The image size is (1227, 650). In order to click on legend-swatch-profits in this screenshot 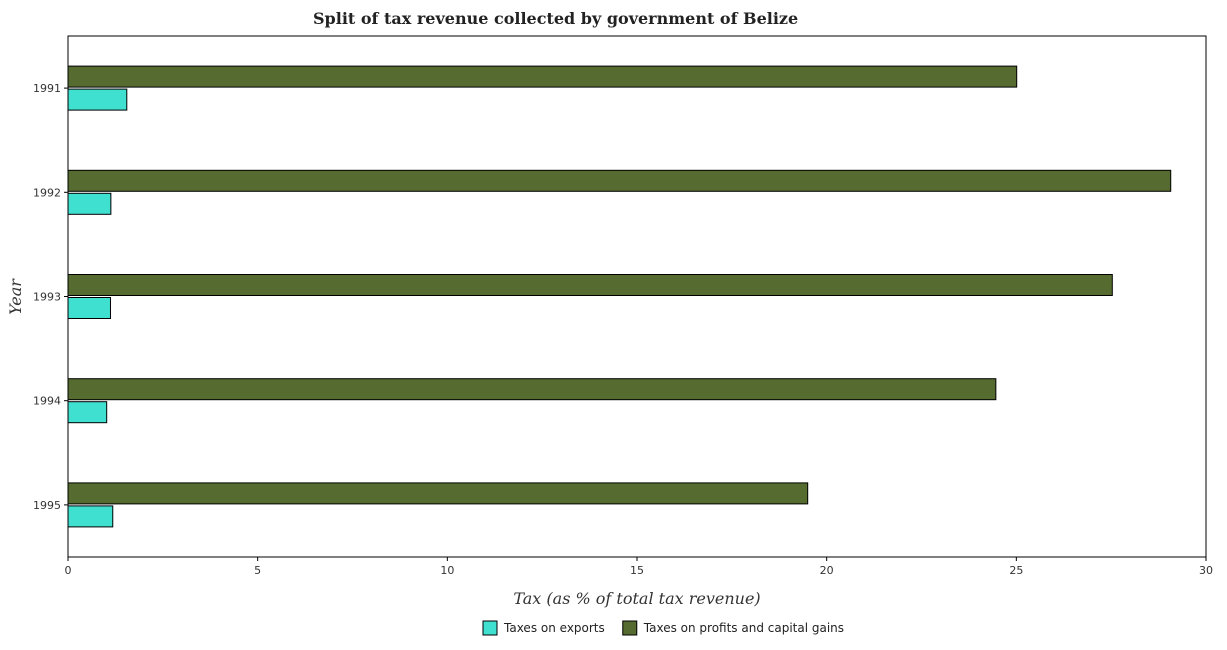, I will do `click(630, 628)`.